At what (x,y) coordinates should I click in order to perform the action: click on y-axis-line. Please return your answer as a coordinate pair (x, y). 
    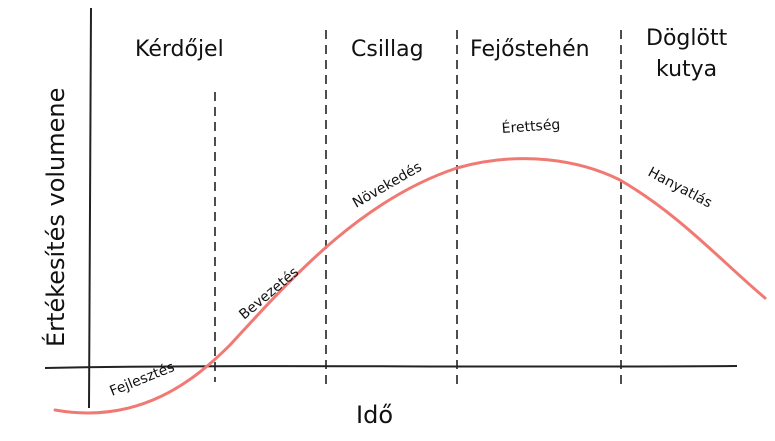
    Looking at the image, I should click on (90, 208).